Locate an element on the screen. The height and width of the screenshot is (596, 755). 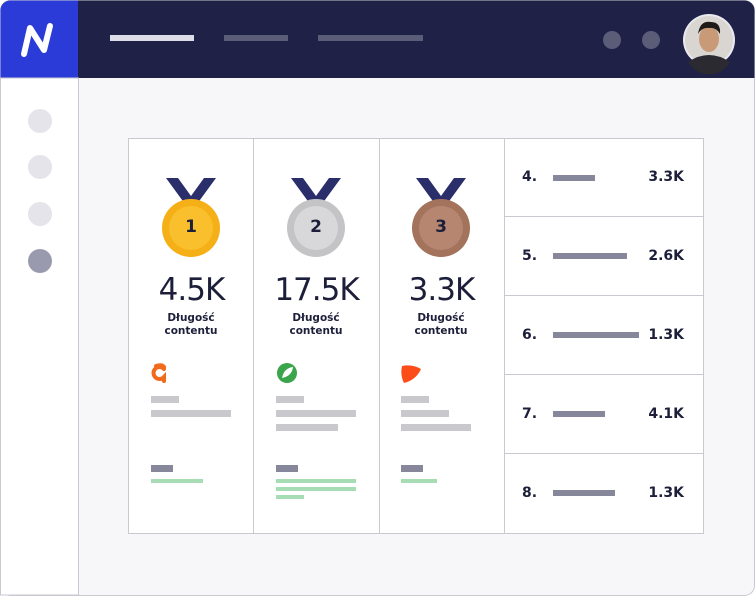
medal-gold is located at coordinates (191, 217).